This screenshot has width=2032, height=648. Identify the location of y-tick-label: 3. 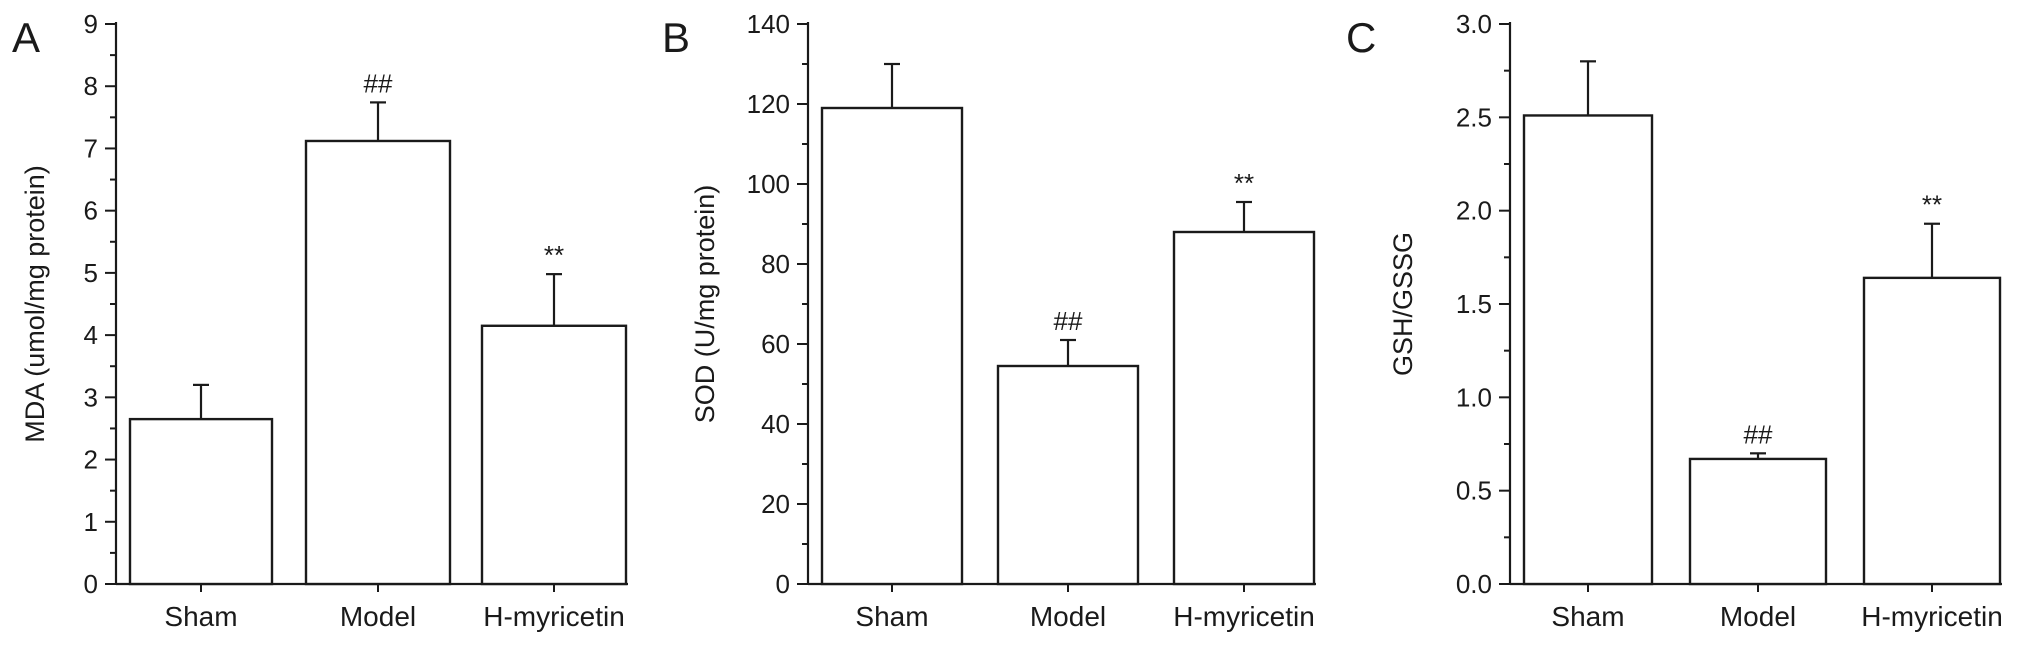
(91, 397).